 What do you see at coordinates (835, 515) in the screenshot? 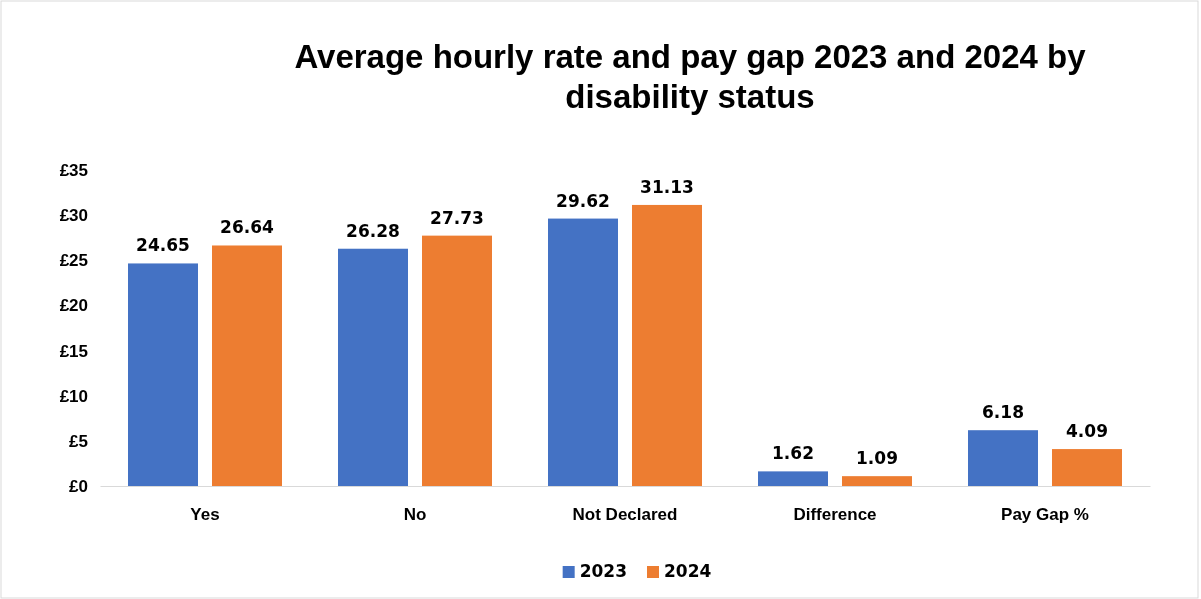
I see `x-tick-label: Difference` at bounding box center [835, 515].